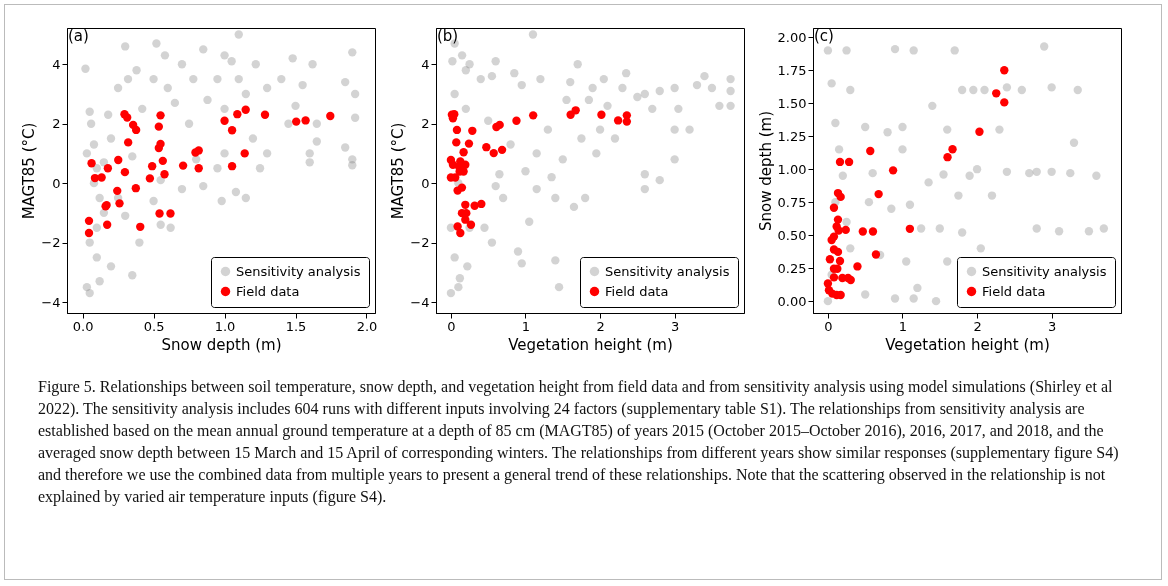  I want to click on annotation: (b), so click(448, 36).